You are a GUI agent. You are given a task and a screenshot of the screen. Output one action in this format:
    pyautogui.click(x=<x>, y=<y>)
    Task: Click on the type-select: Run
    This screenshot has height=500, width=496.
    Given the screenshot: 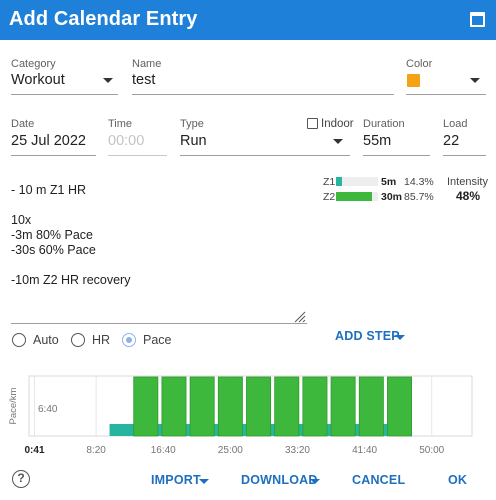 What is the action you would take?
    pyautogui.click(x=193, y=141)
    